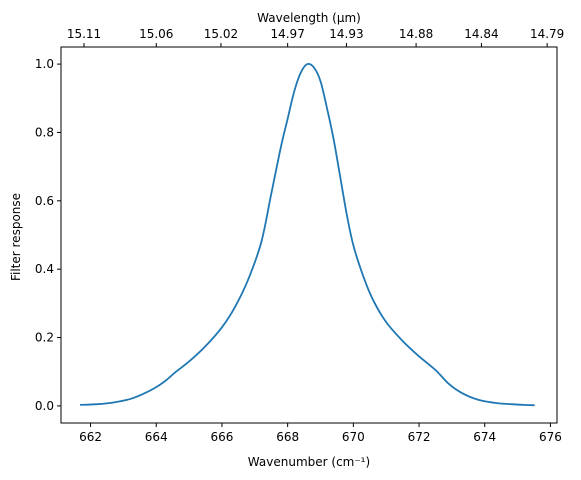 The image size is (581, 480). What do you see at coordinates (156, 34) in the screenshot?
I see `top-tick-label: 15.06` at bounding box center [156, 34].